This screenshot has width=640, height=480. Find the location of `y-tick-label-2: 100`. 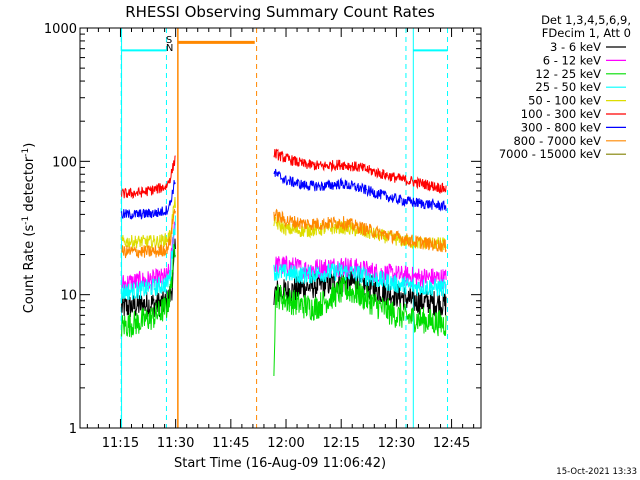

y-tick-label-2: 100 is located at coordinates (64, 162).